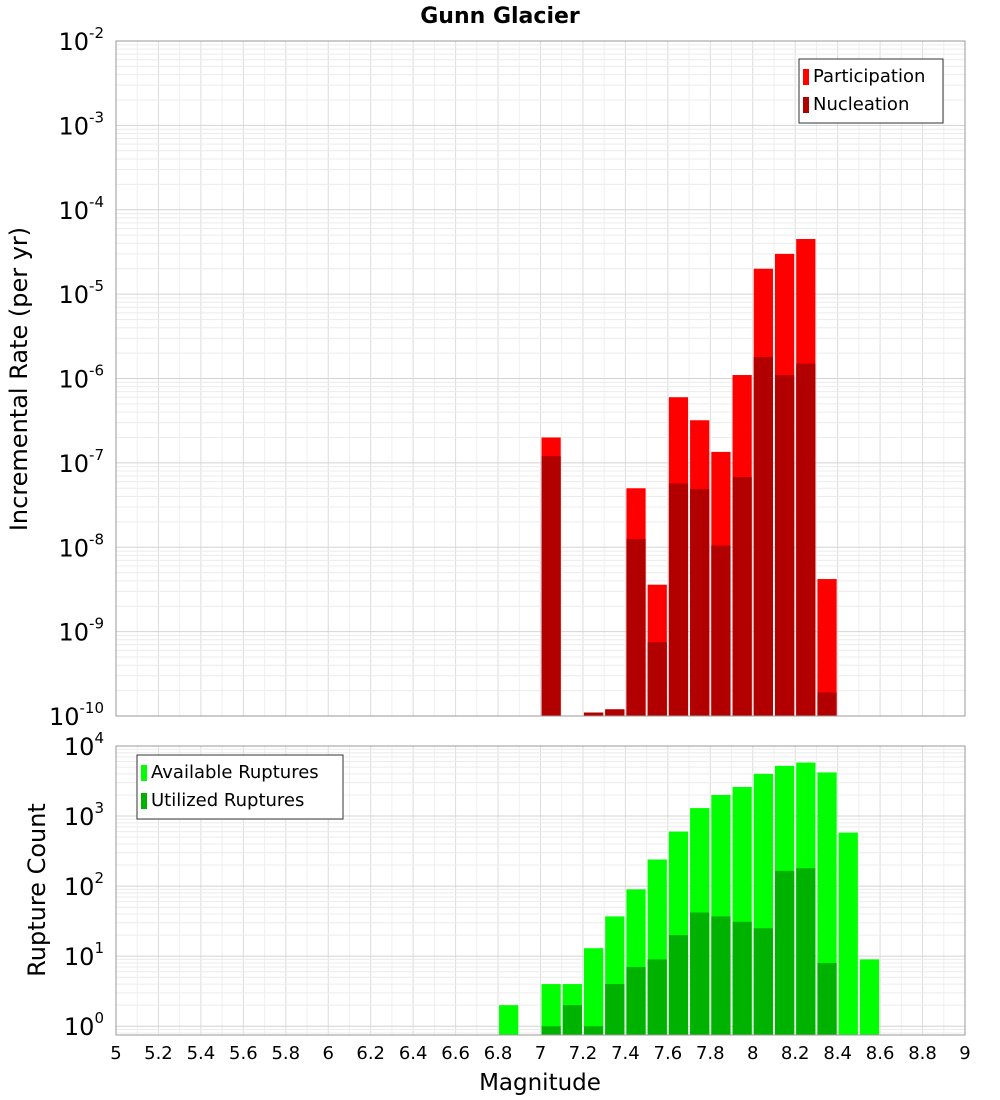 The image size is (1000, 1100). I want to click on x-tick-label: 6, so click(328, 1053).